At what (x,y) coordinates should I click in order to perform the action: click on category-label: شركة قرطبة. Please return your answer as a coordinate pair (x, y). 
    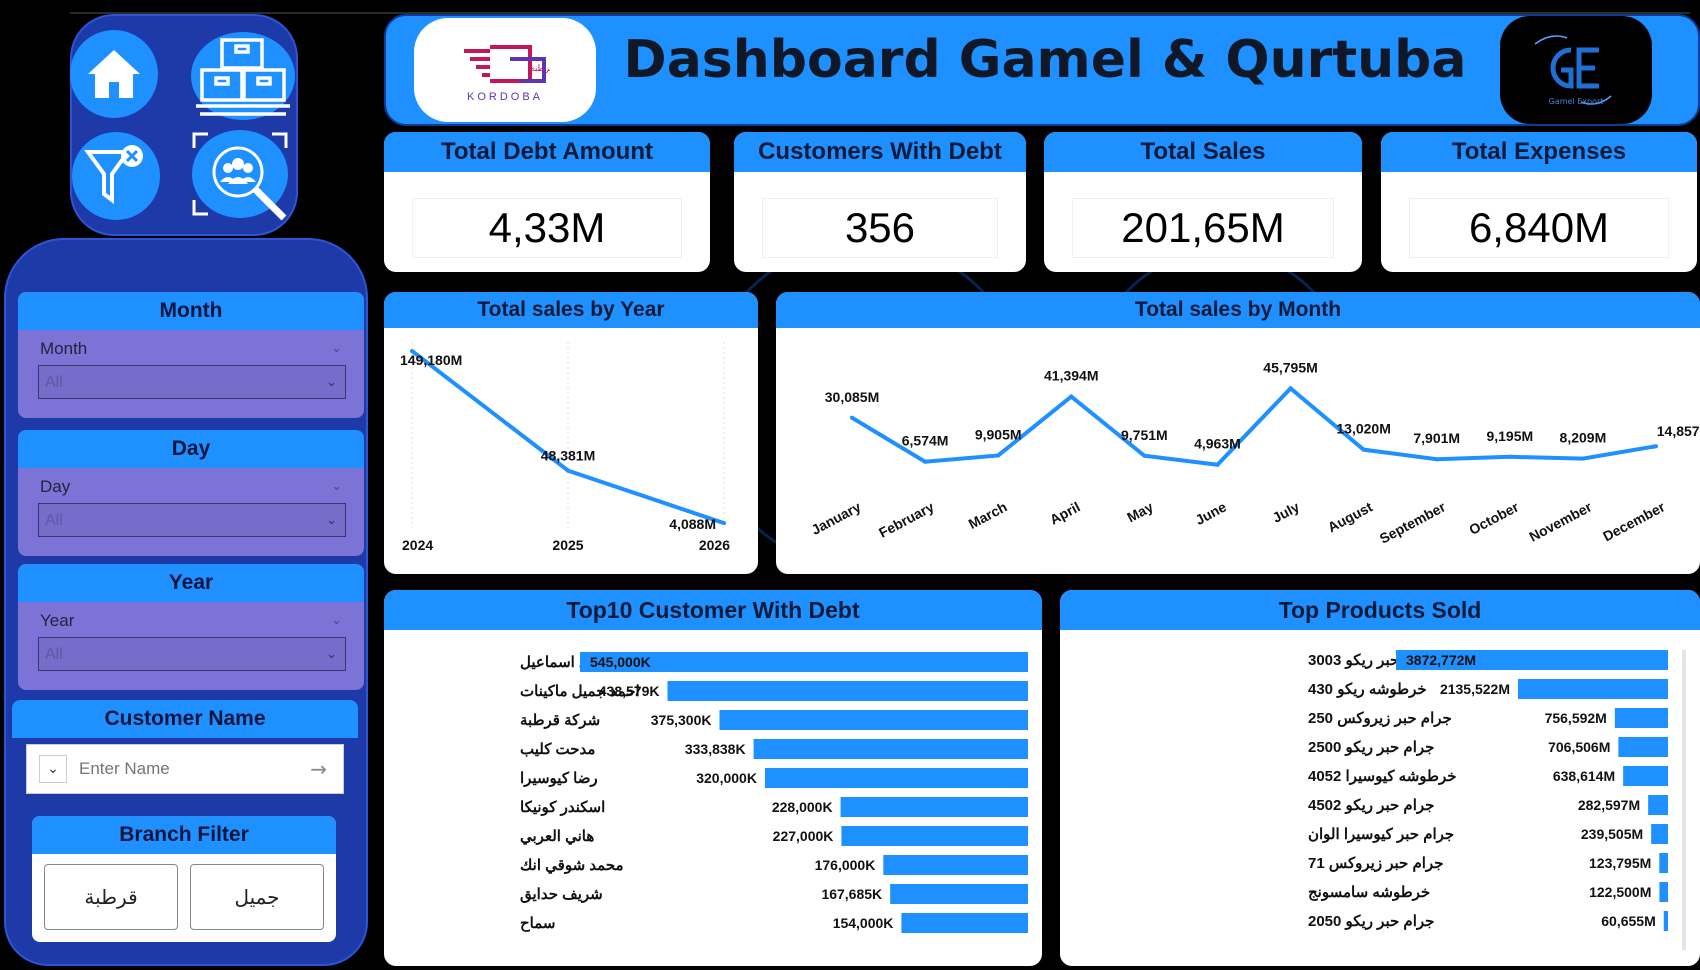
    Looking at the image, I should click on (560, 720).